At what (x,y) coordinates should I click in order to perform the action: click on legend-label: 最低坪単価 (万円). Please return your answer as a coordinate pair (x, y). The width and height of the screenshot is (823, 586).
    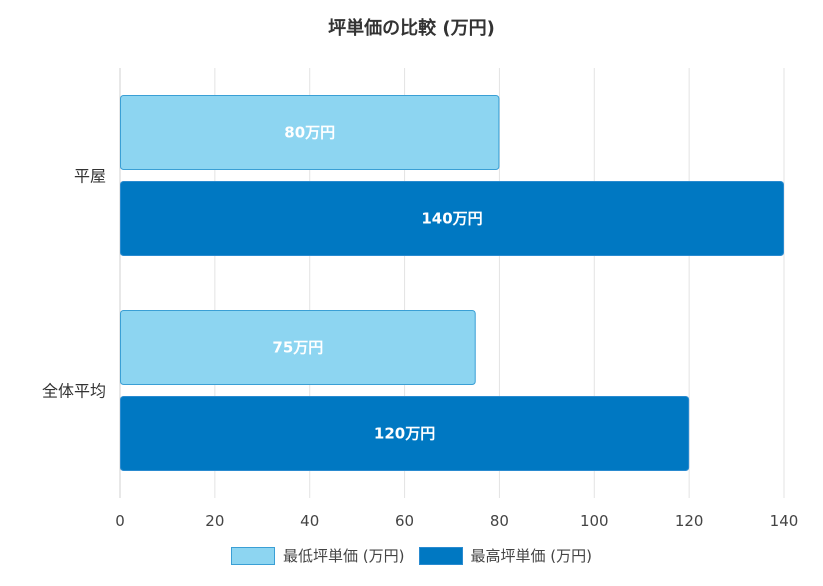
    Looking at the image, I should click on (344, 556).